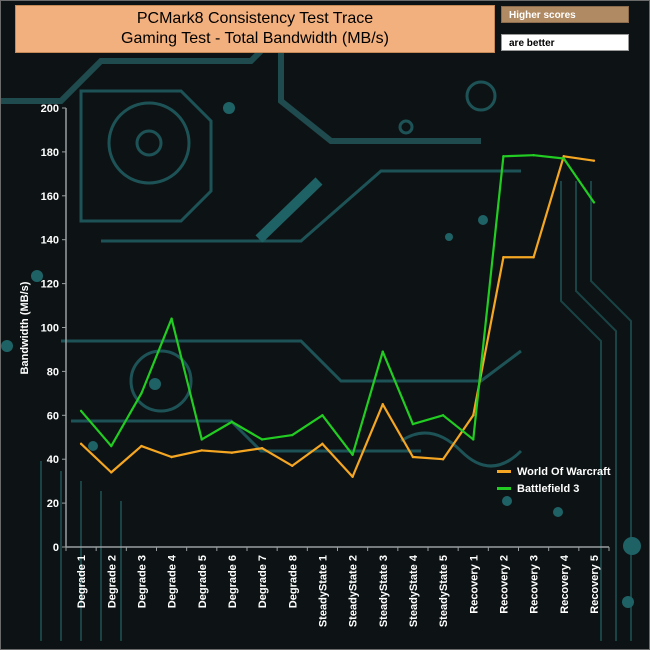  I want to click on x-tick-label: Degrade 8, so click(293, 581).